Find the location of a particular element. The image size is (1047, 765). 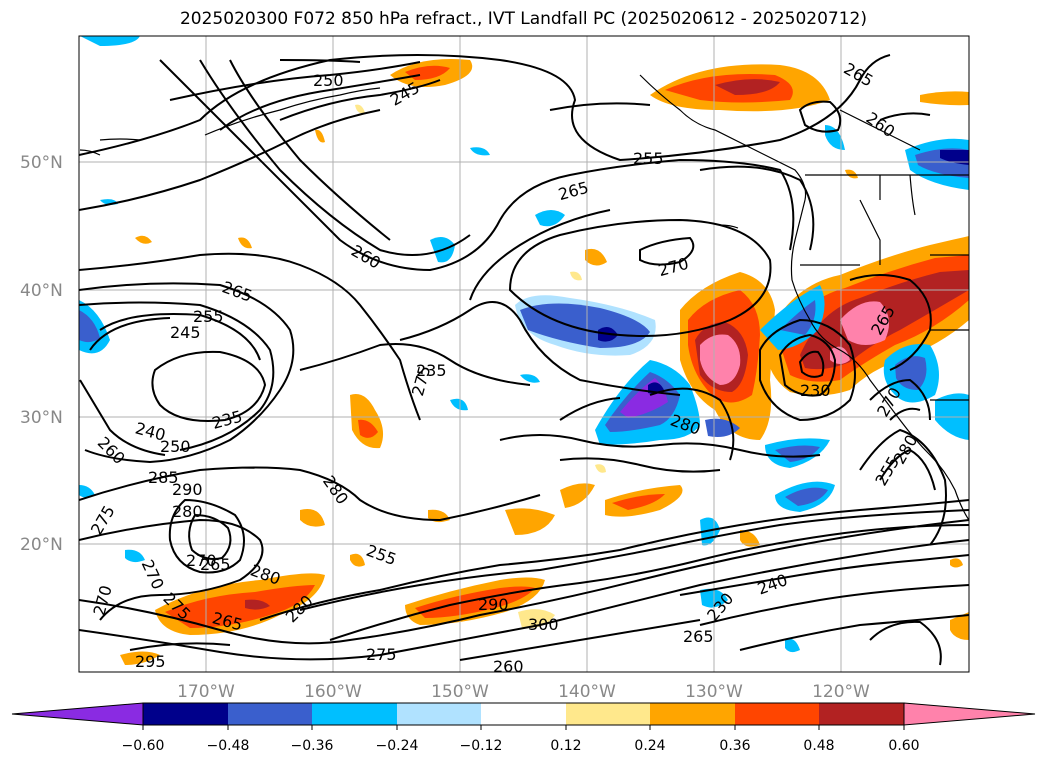

colorbar-tick-label: −0.12 is located at coordinates (481, 746).